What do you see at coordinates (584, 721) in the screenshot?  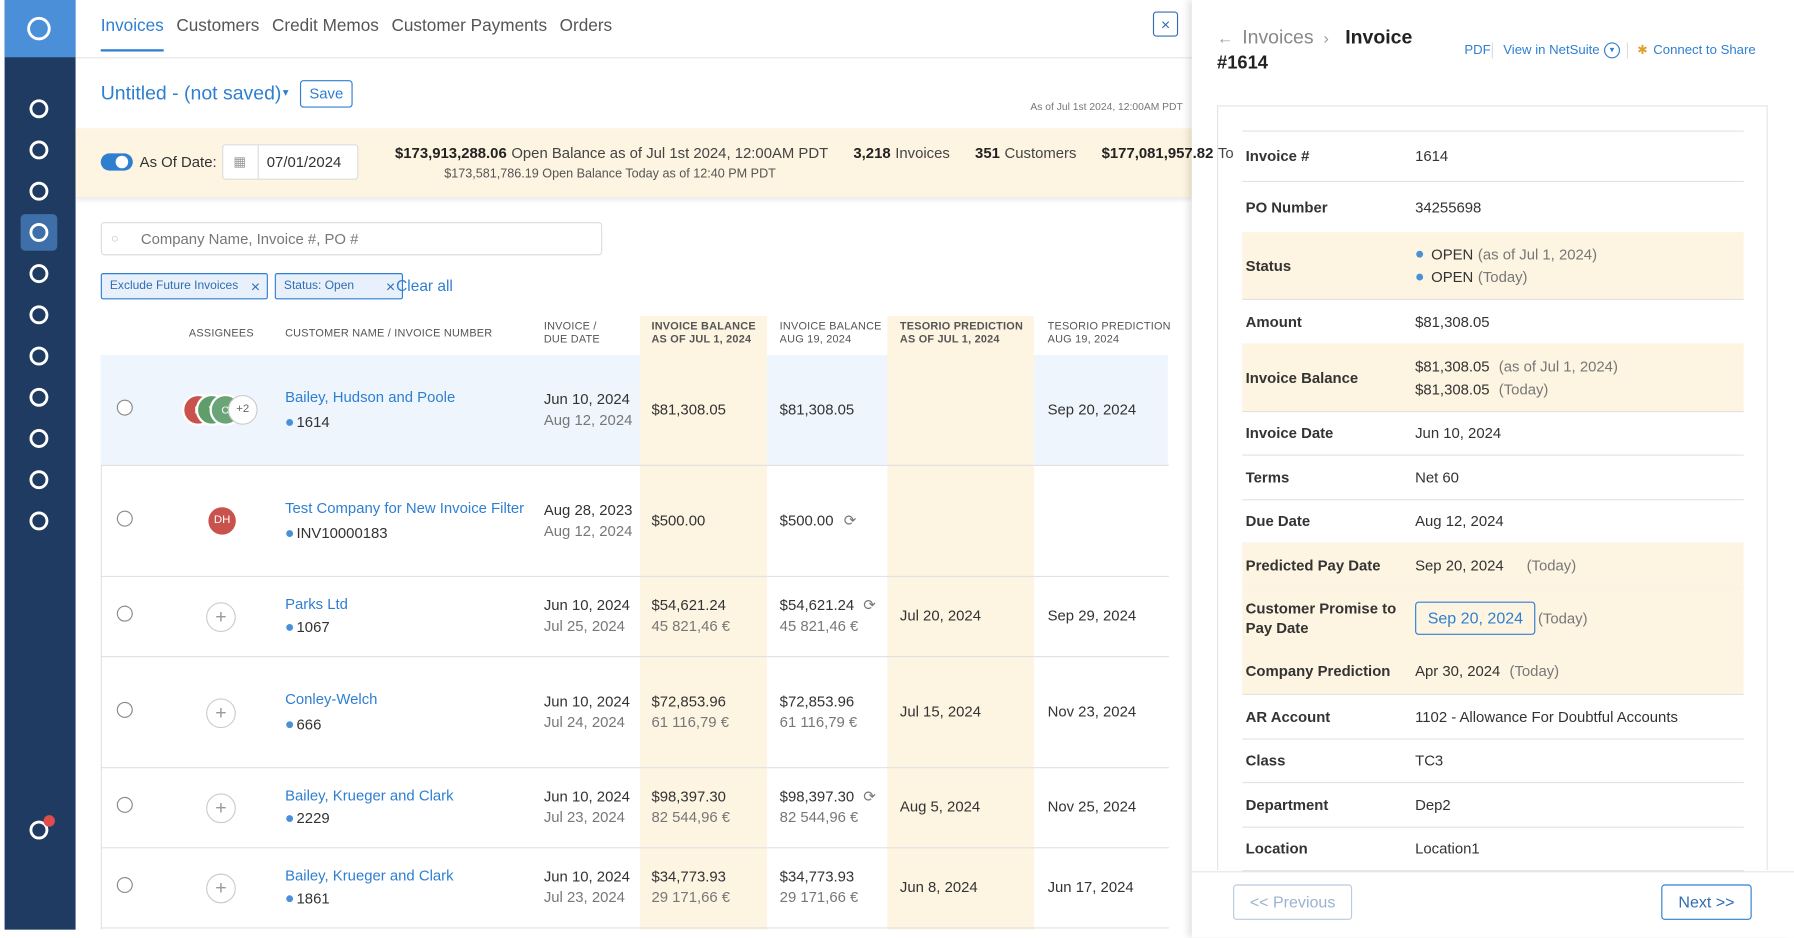 I see `due-date: Jul 24, 2024` at bounding box center [584, 721].